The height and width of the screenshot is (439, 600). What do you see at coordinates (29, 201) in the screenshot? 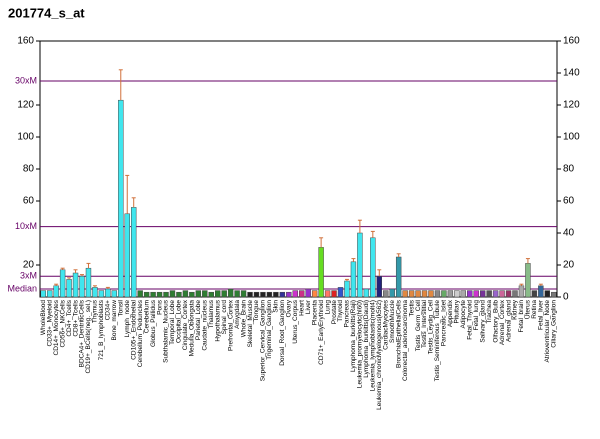
I see `y-tick-label: 60` at bounding box center [29, 201].